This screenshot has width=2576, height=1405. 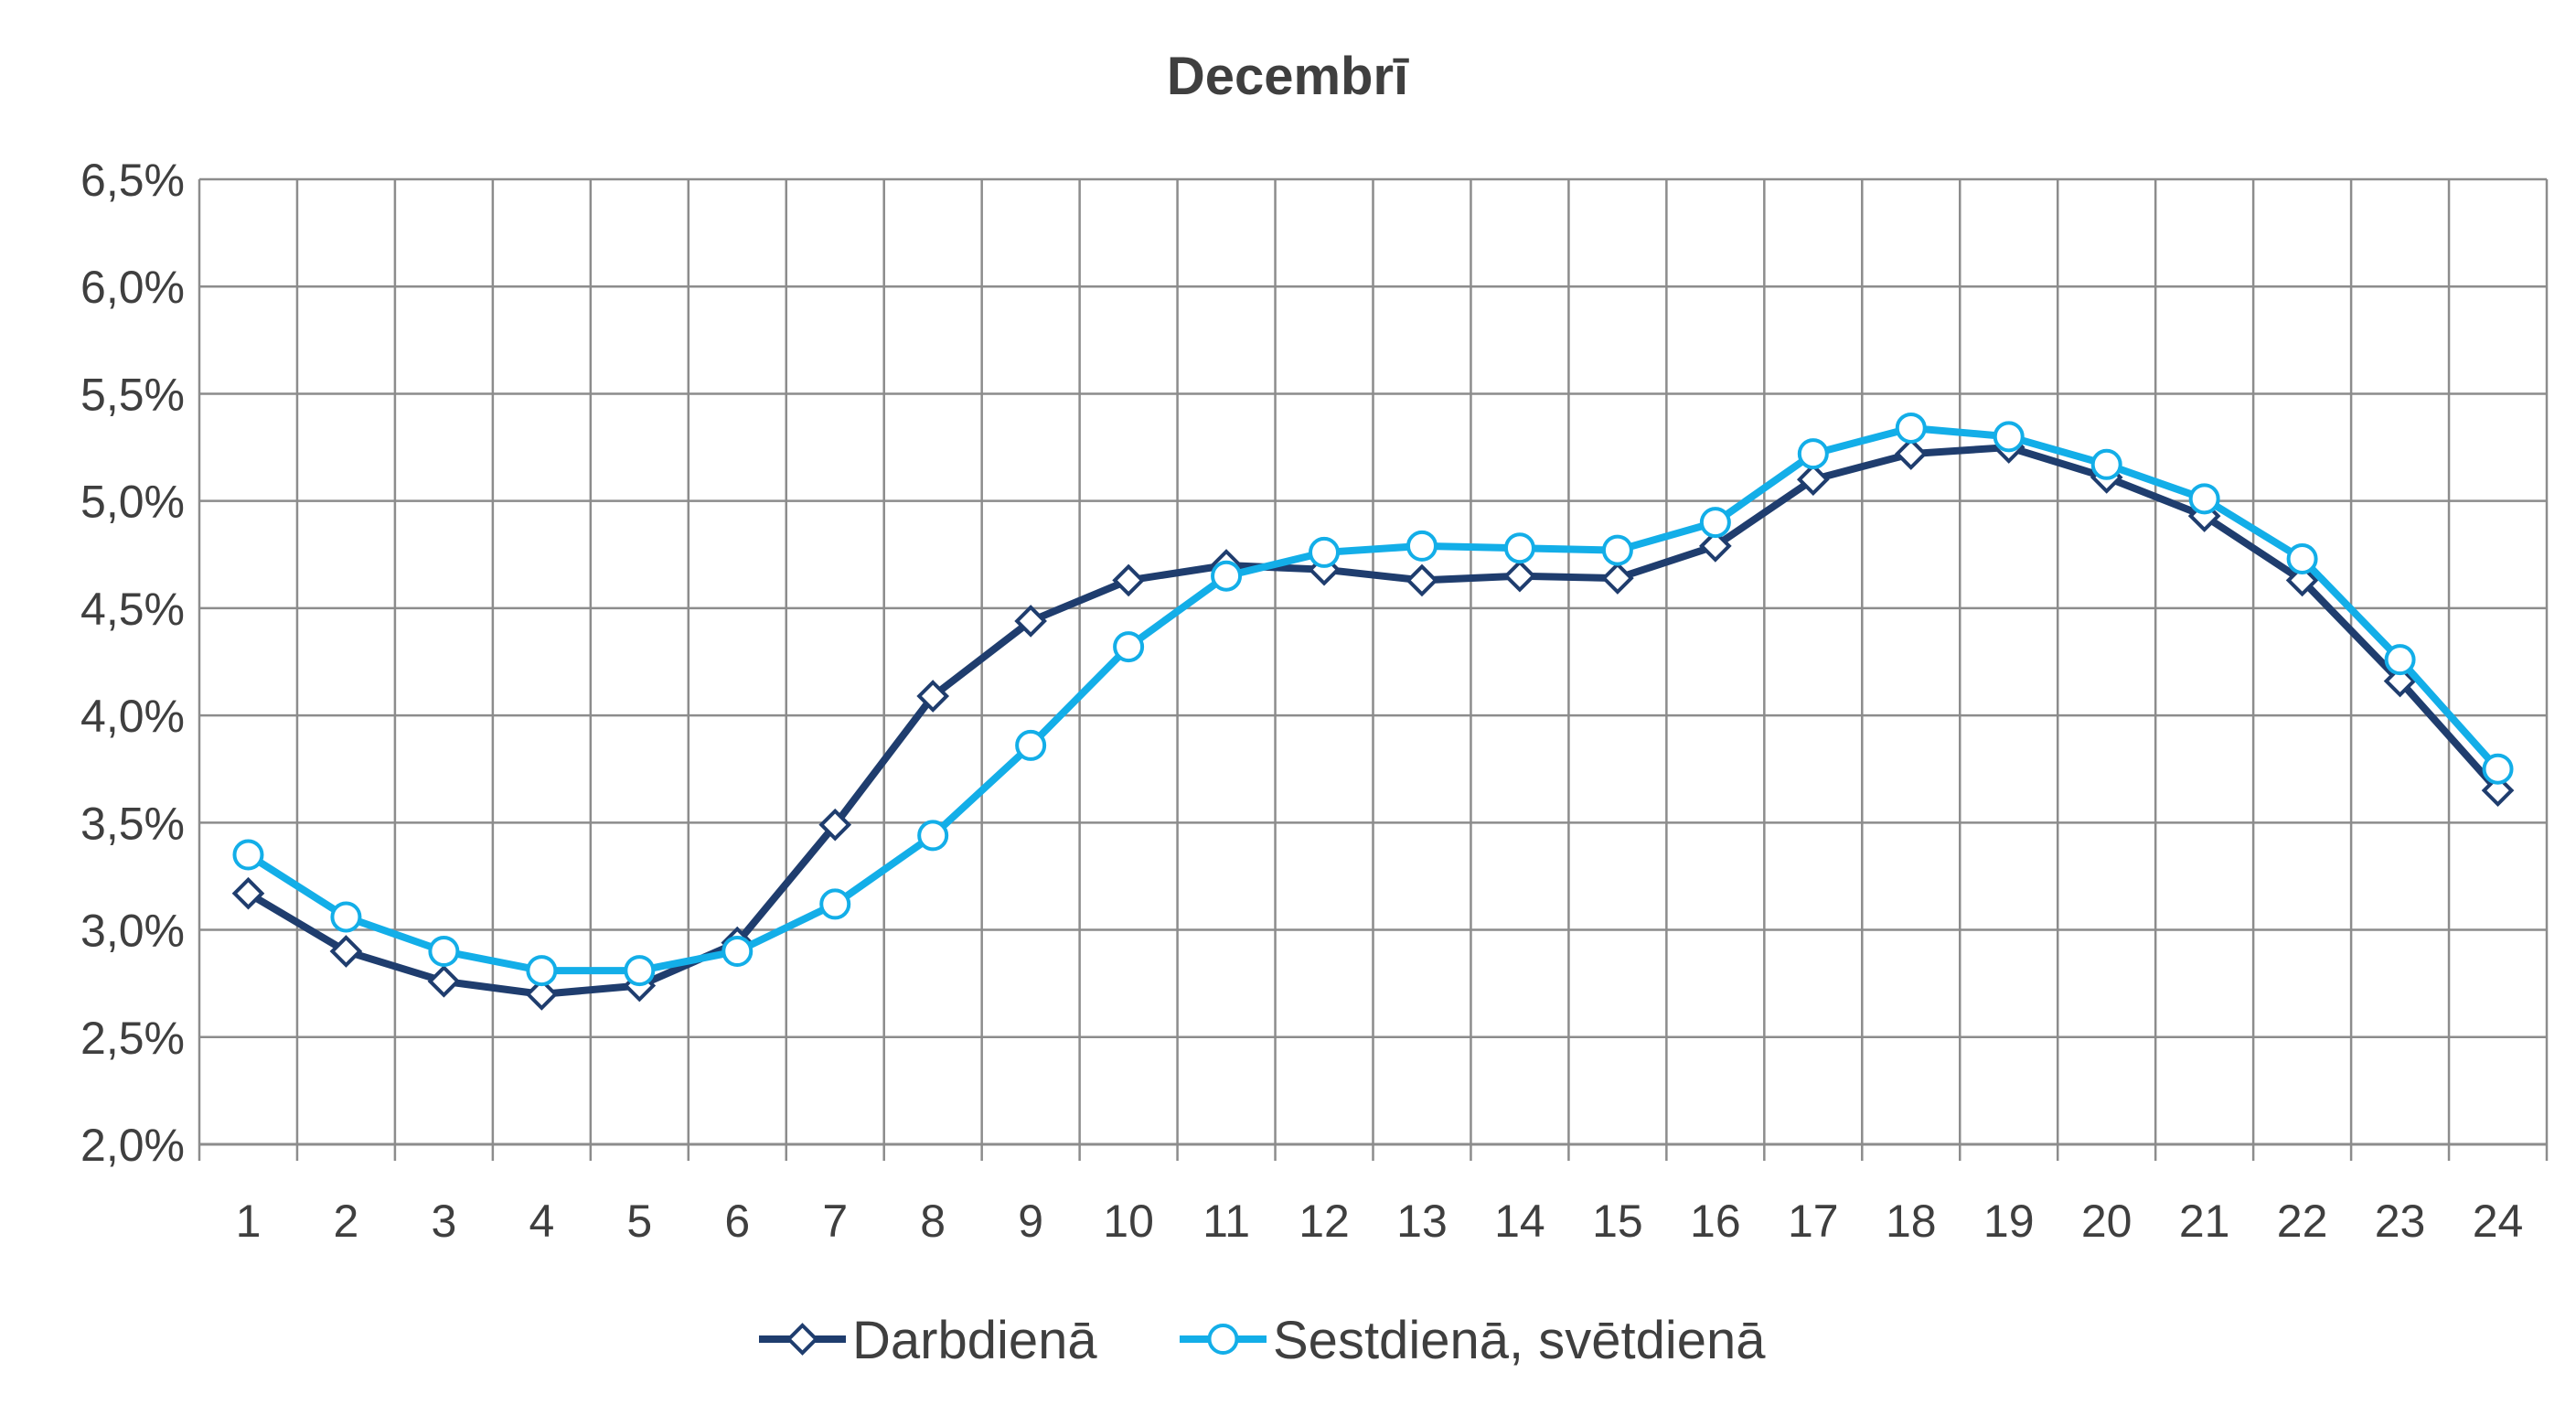 I want to click on chart-title: Decembrī, so click(x=1288, y=76).